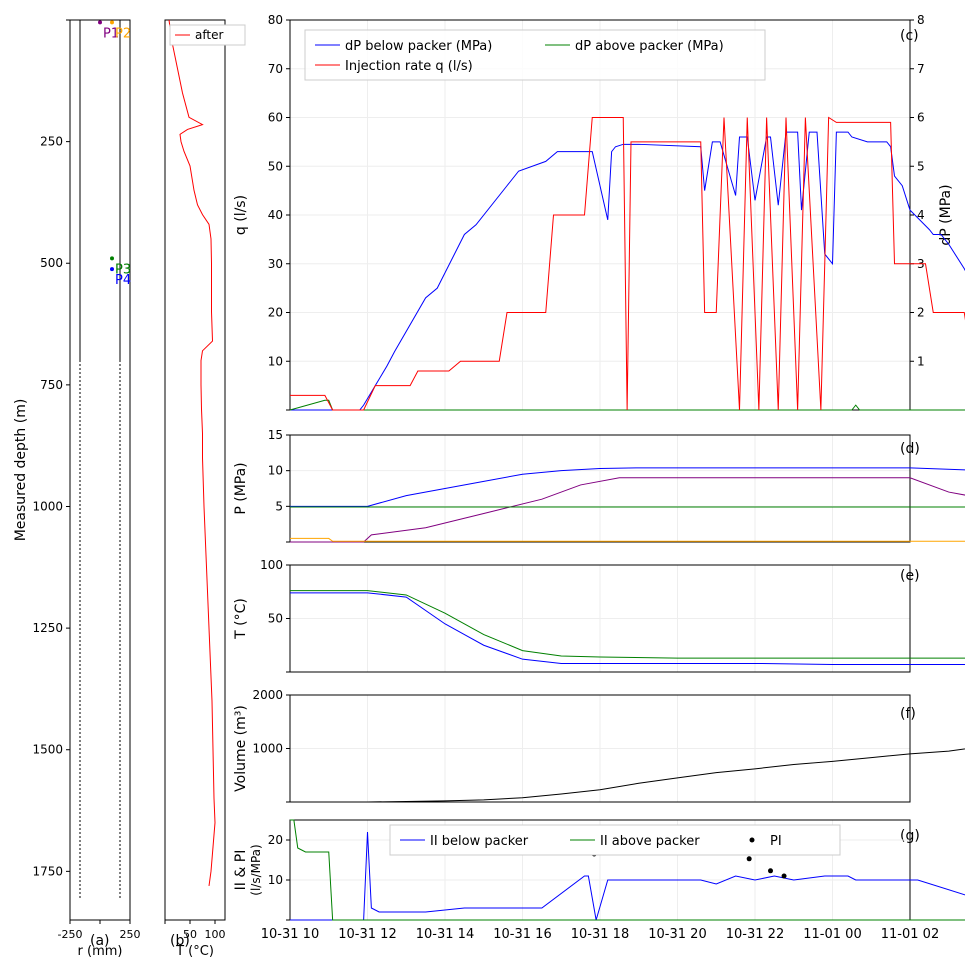 This screenshot has height=966, width=965. Describe the element at coordinates (832, 934) in the screenshot. I see `time-tick-label: 11-01 00` at that location.